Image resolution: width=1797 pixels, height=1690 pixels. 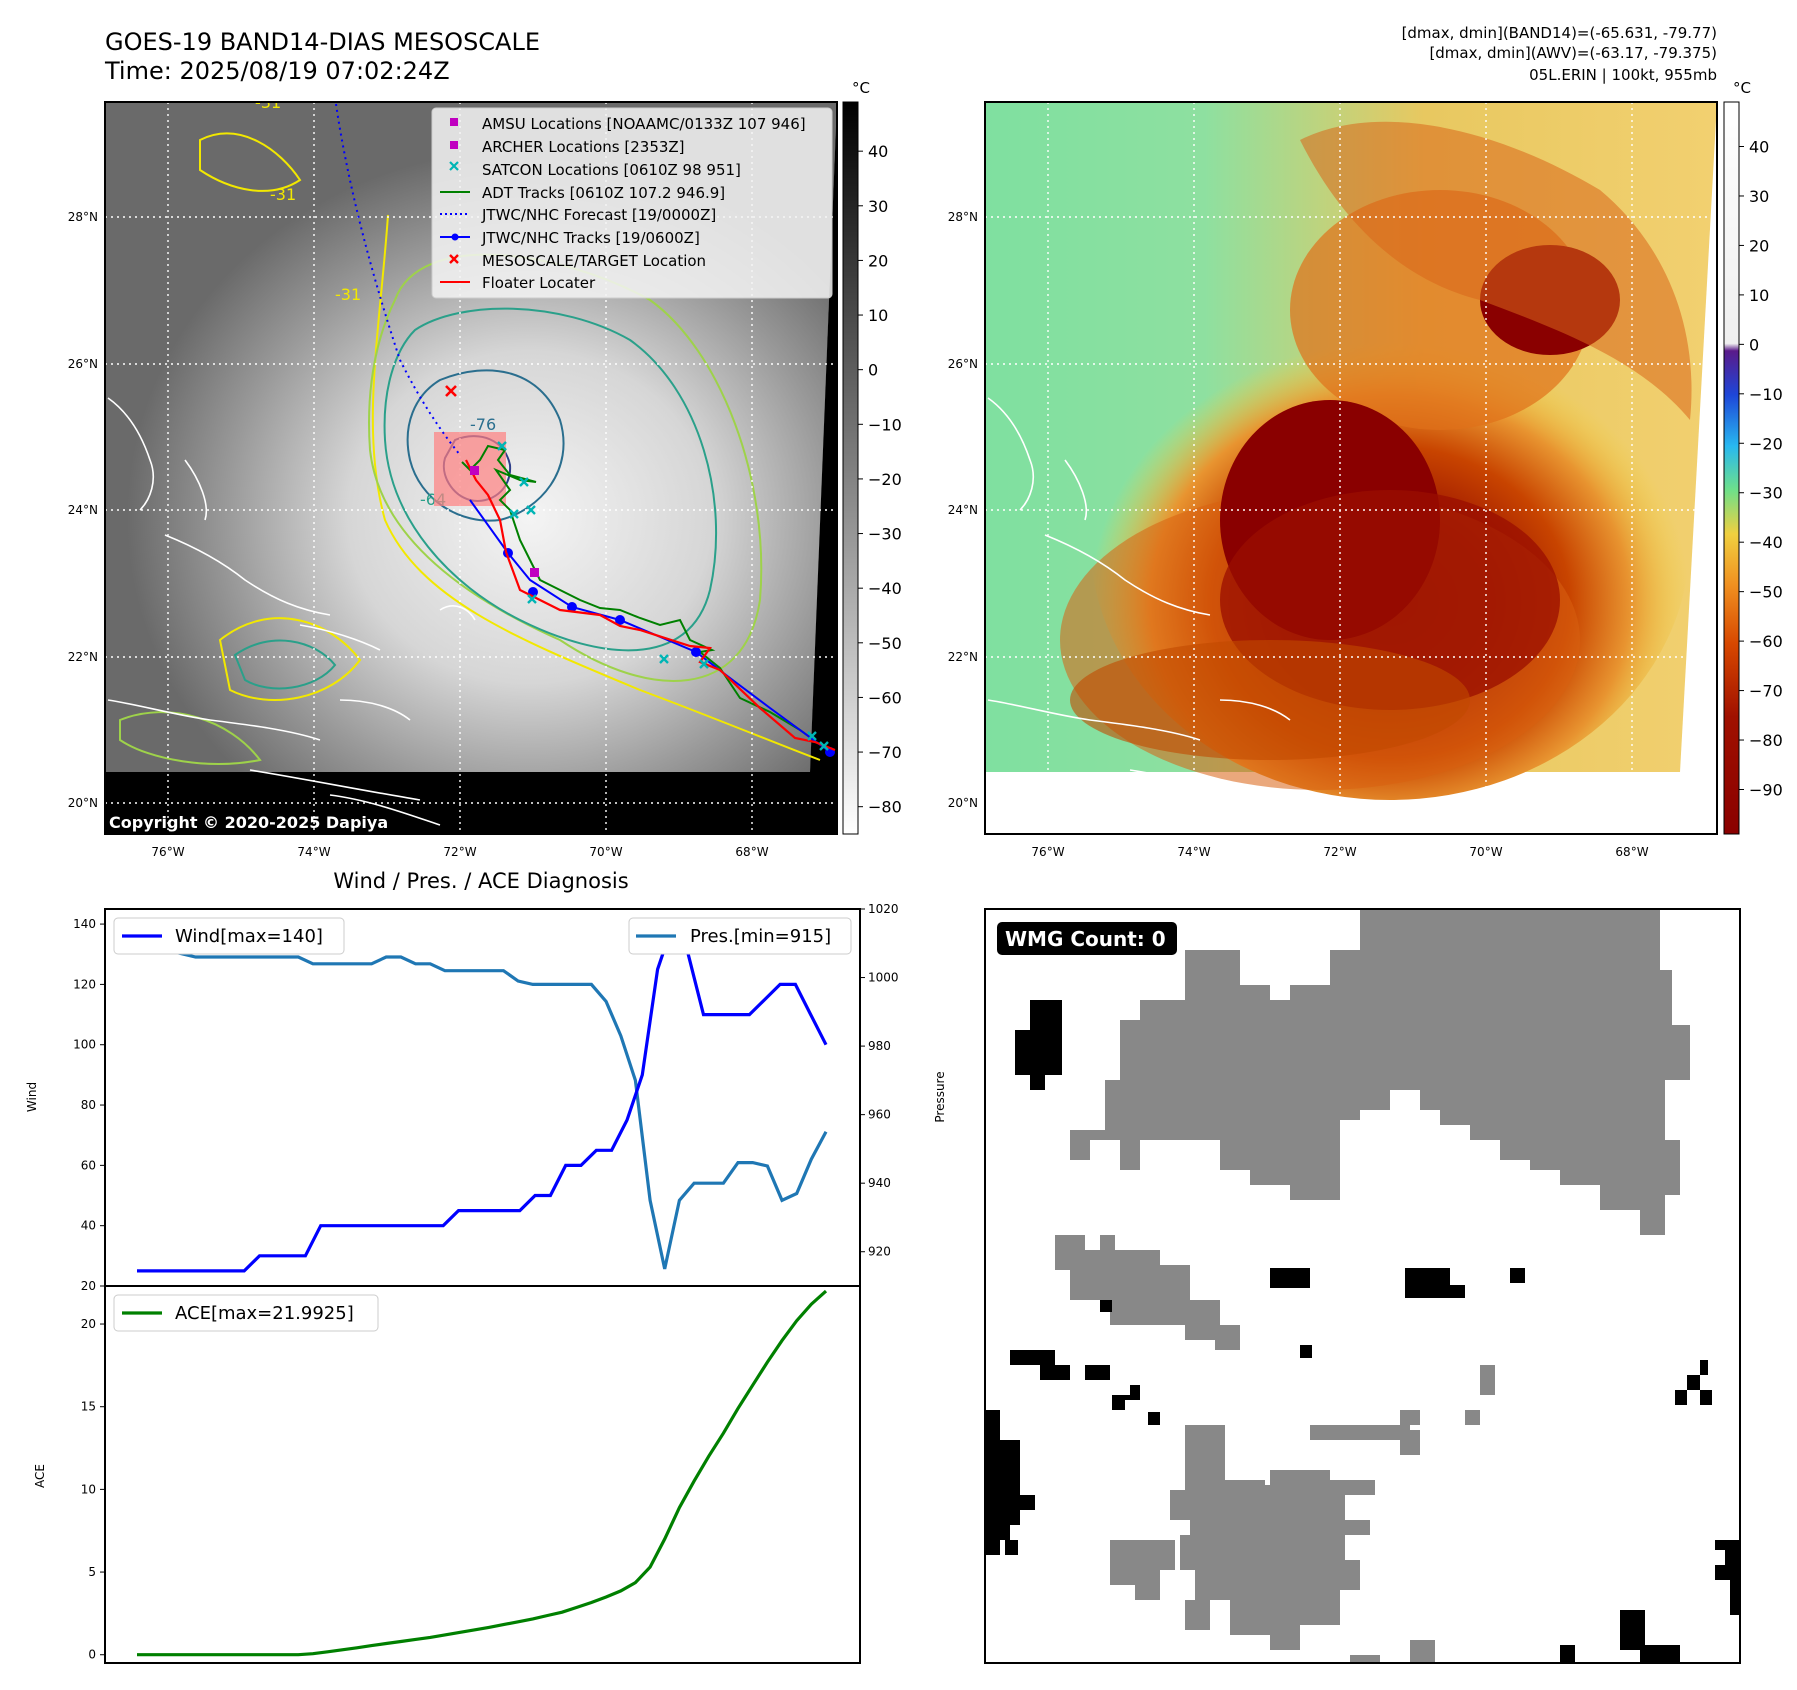 I want to click on ace-series-line, so click(x=482, y=1473).